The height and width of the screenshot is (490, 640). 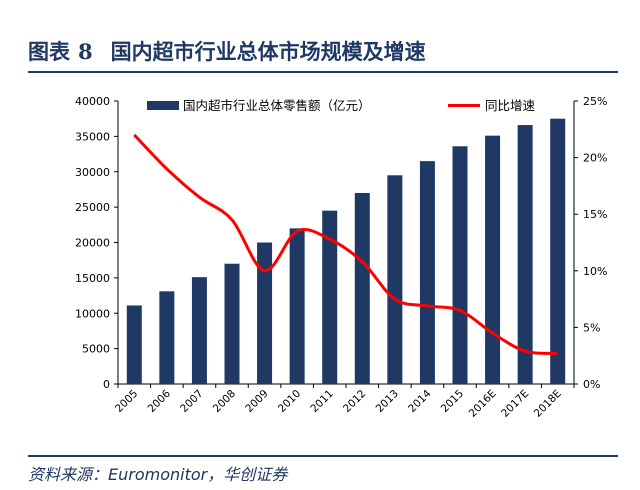 What do you see at coordinates (510, 105) in the screenshot?
I see `legend-line-label: 同比增速` at bounding box center [510, 105].